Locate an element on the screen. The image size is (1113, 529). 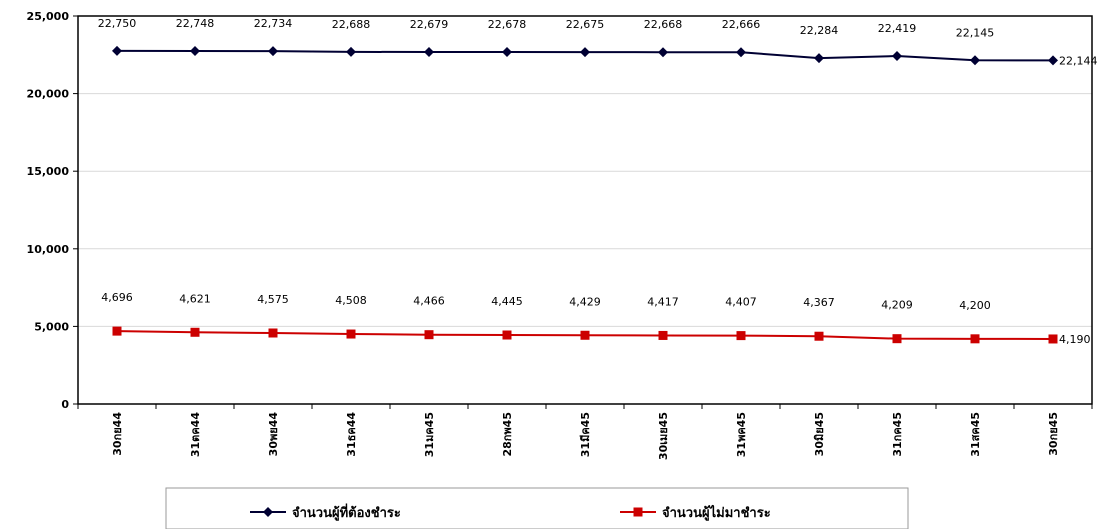
x-tick-label: 31พค45 is located at coordinates (741, 434).